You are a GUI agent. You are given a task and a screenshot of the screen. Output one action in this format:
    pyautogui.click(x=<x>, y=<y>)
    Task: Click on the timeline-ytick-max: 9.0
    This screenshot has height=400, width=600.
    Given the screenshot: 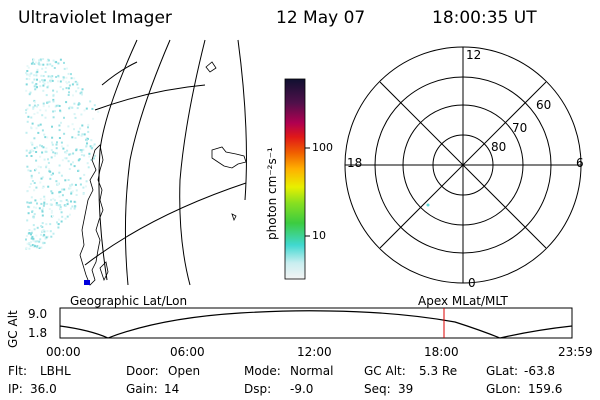 What is the action you would take?
    pyautogui.click(x=38, y=314)
    